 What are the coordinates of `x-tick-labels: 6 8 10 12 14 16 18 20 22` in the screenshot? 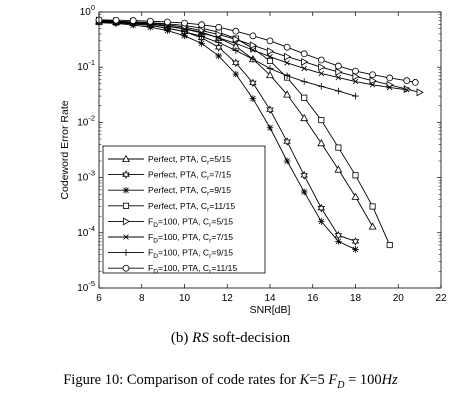 It's located at (271, 298).